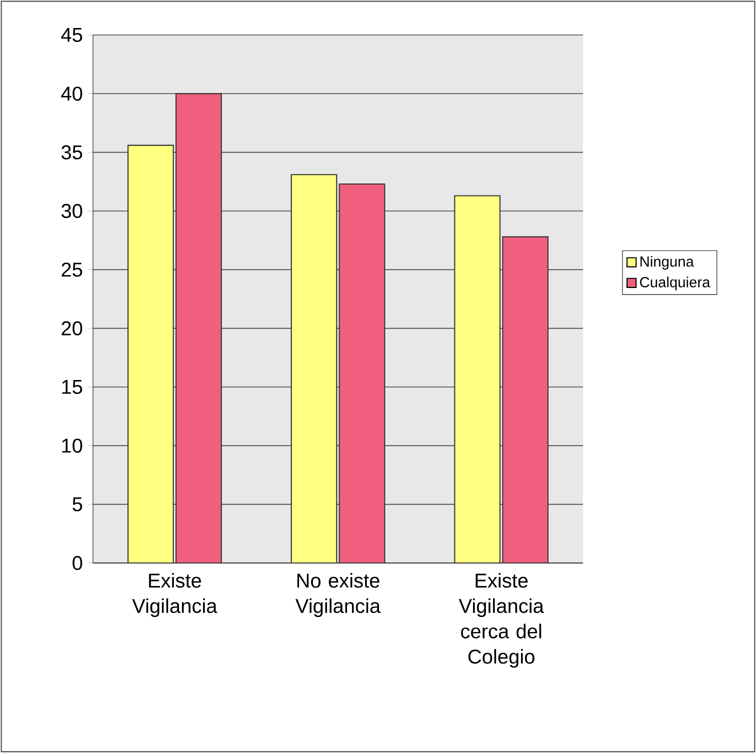 This screenshot has width=756, height=753. I want to click on y-tick-label: 20, so click(72, 328).